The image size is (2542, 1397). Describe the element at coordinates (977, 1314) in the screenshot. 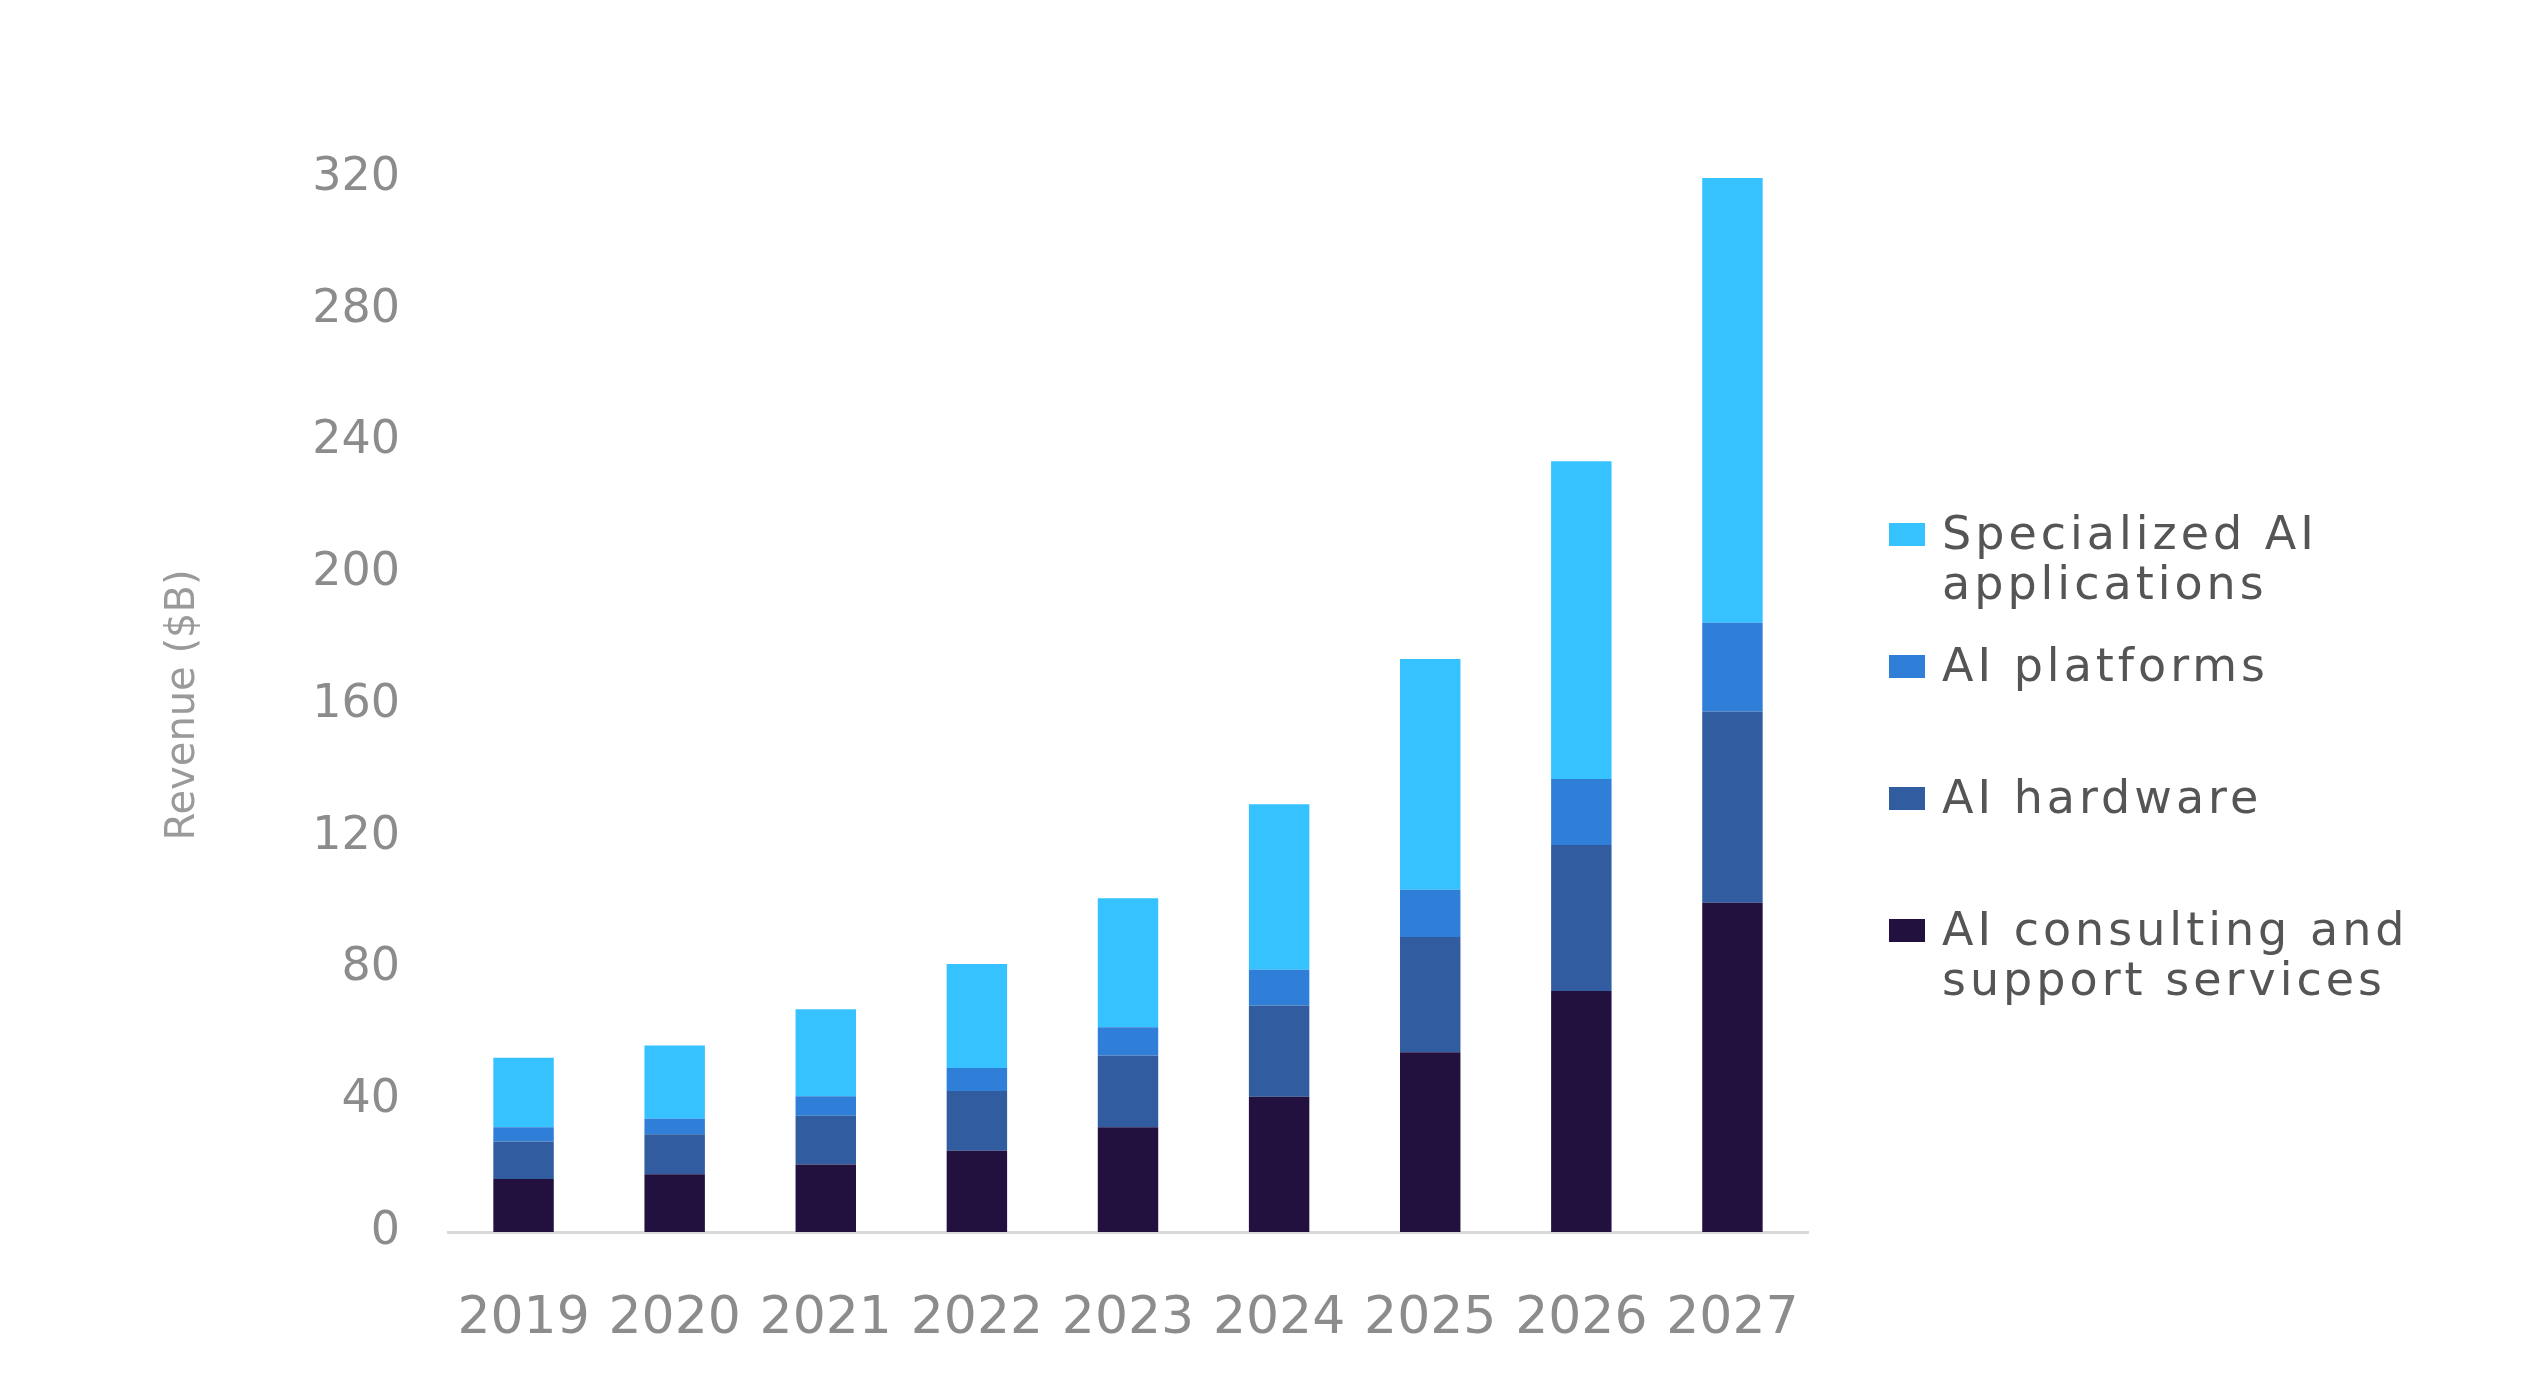

I see `x-tick-label: 2022` at that location.